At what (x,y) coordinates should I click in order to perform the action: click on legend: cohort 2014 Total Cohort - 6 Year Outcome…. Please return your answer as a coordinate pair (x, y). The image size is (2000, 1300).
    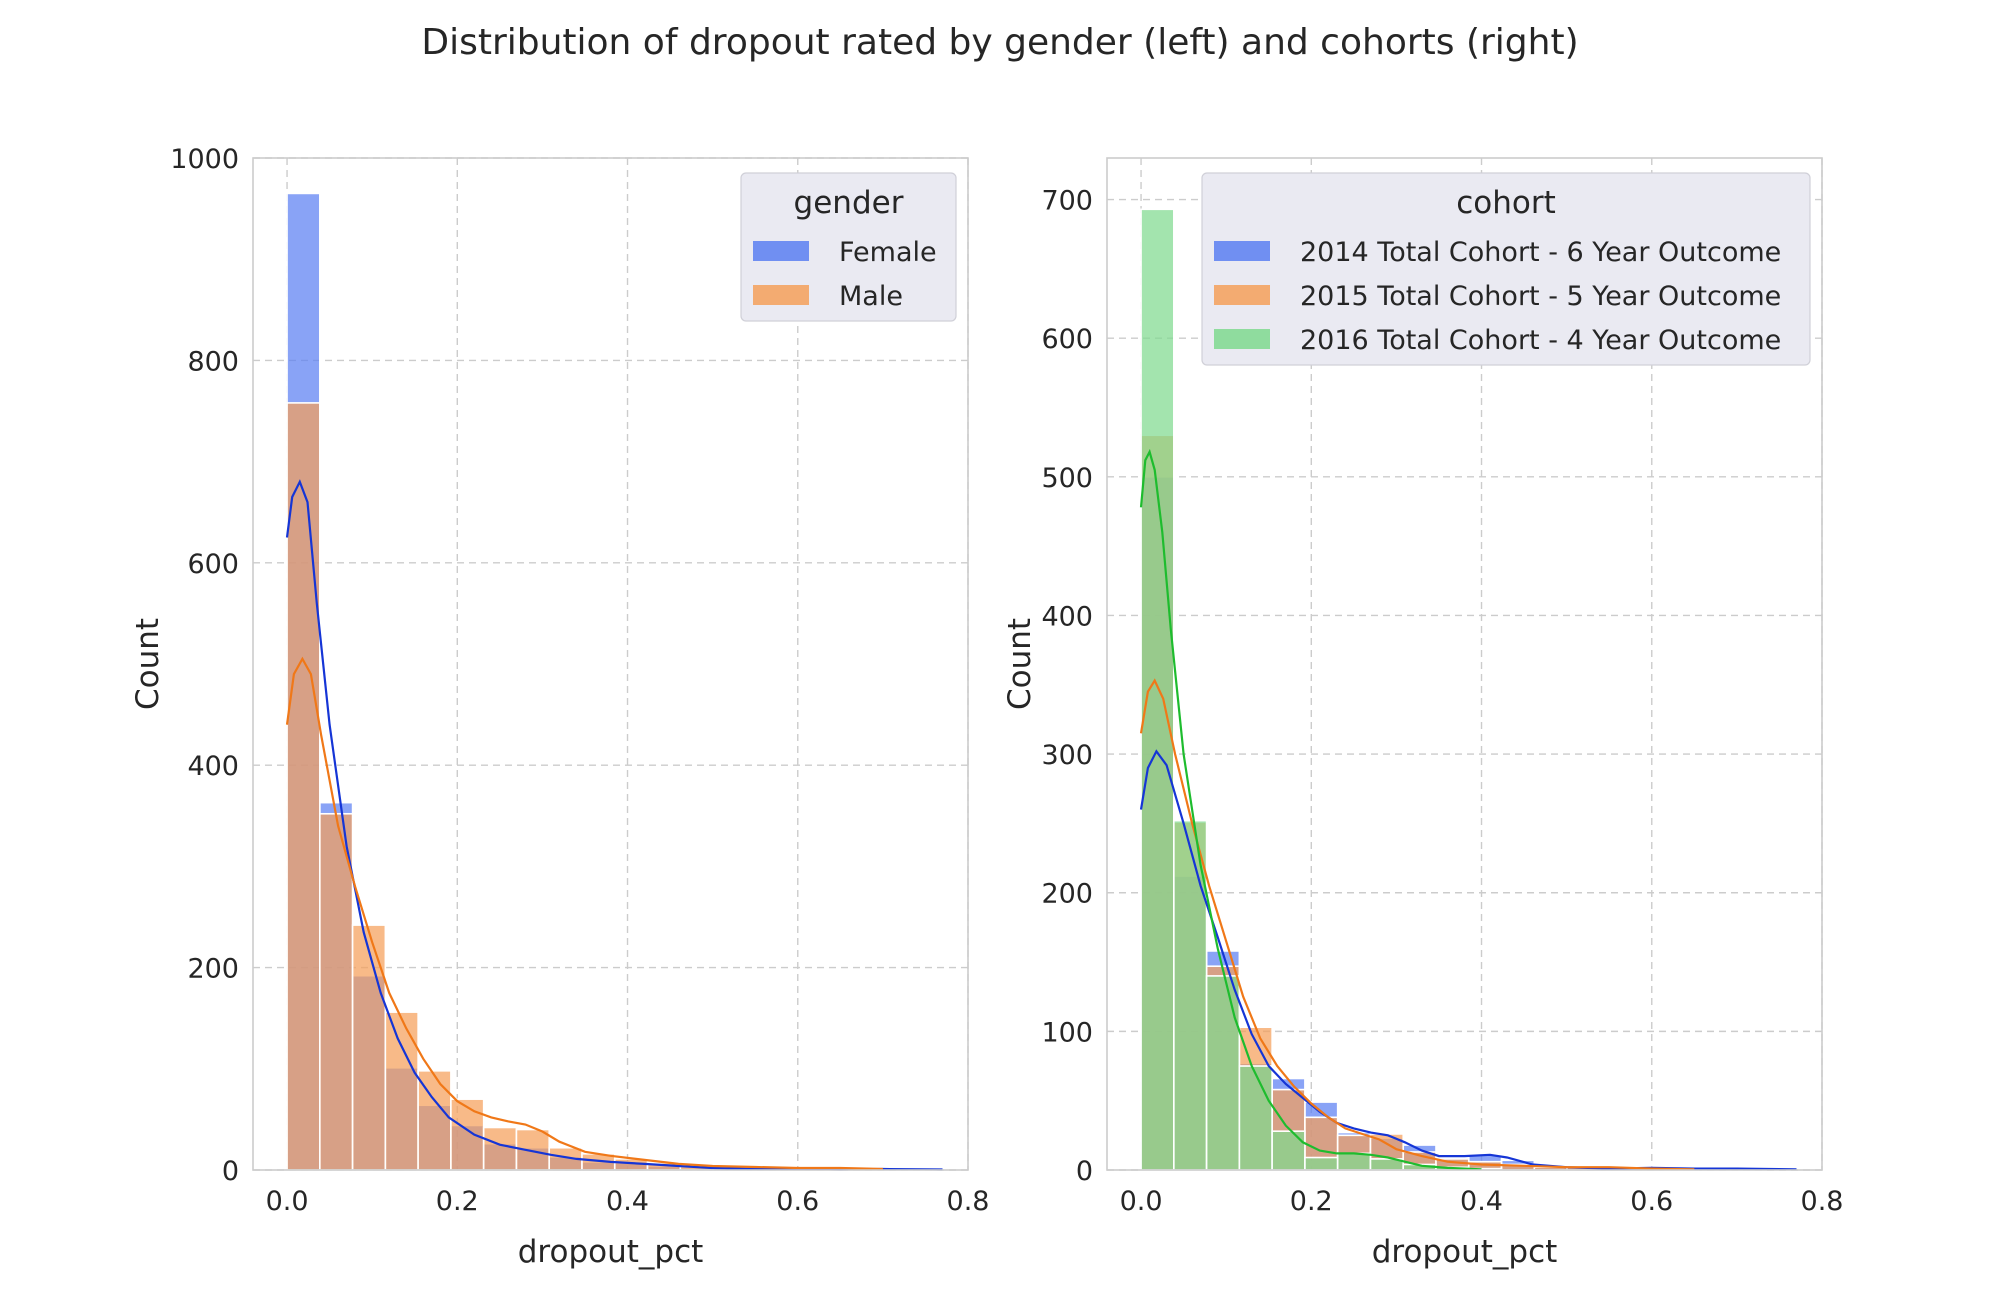
    Looking at the image, I should click on (1506, 269).